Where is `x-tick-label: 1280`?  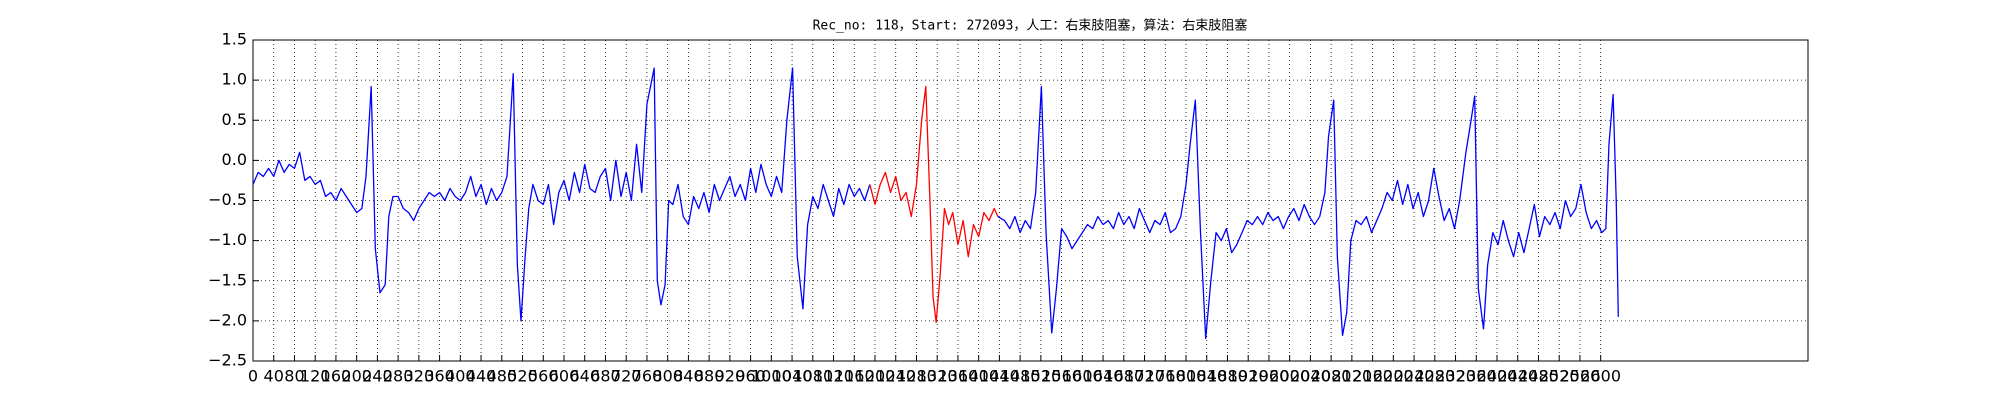 x-tick-label: 1280 is located at coordinates (916, 376).